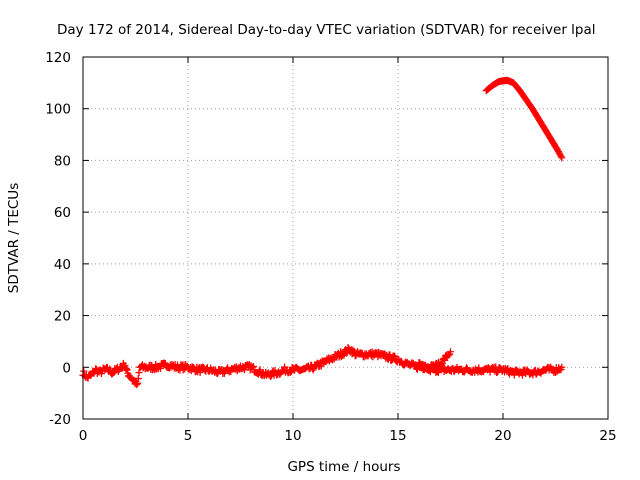  Describe the element at coordinates (62, 317) in the screenshot. I see `y-tick-label: 20` at that location.